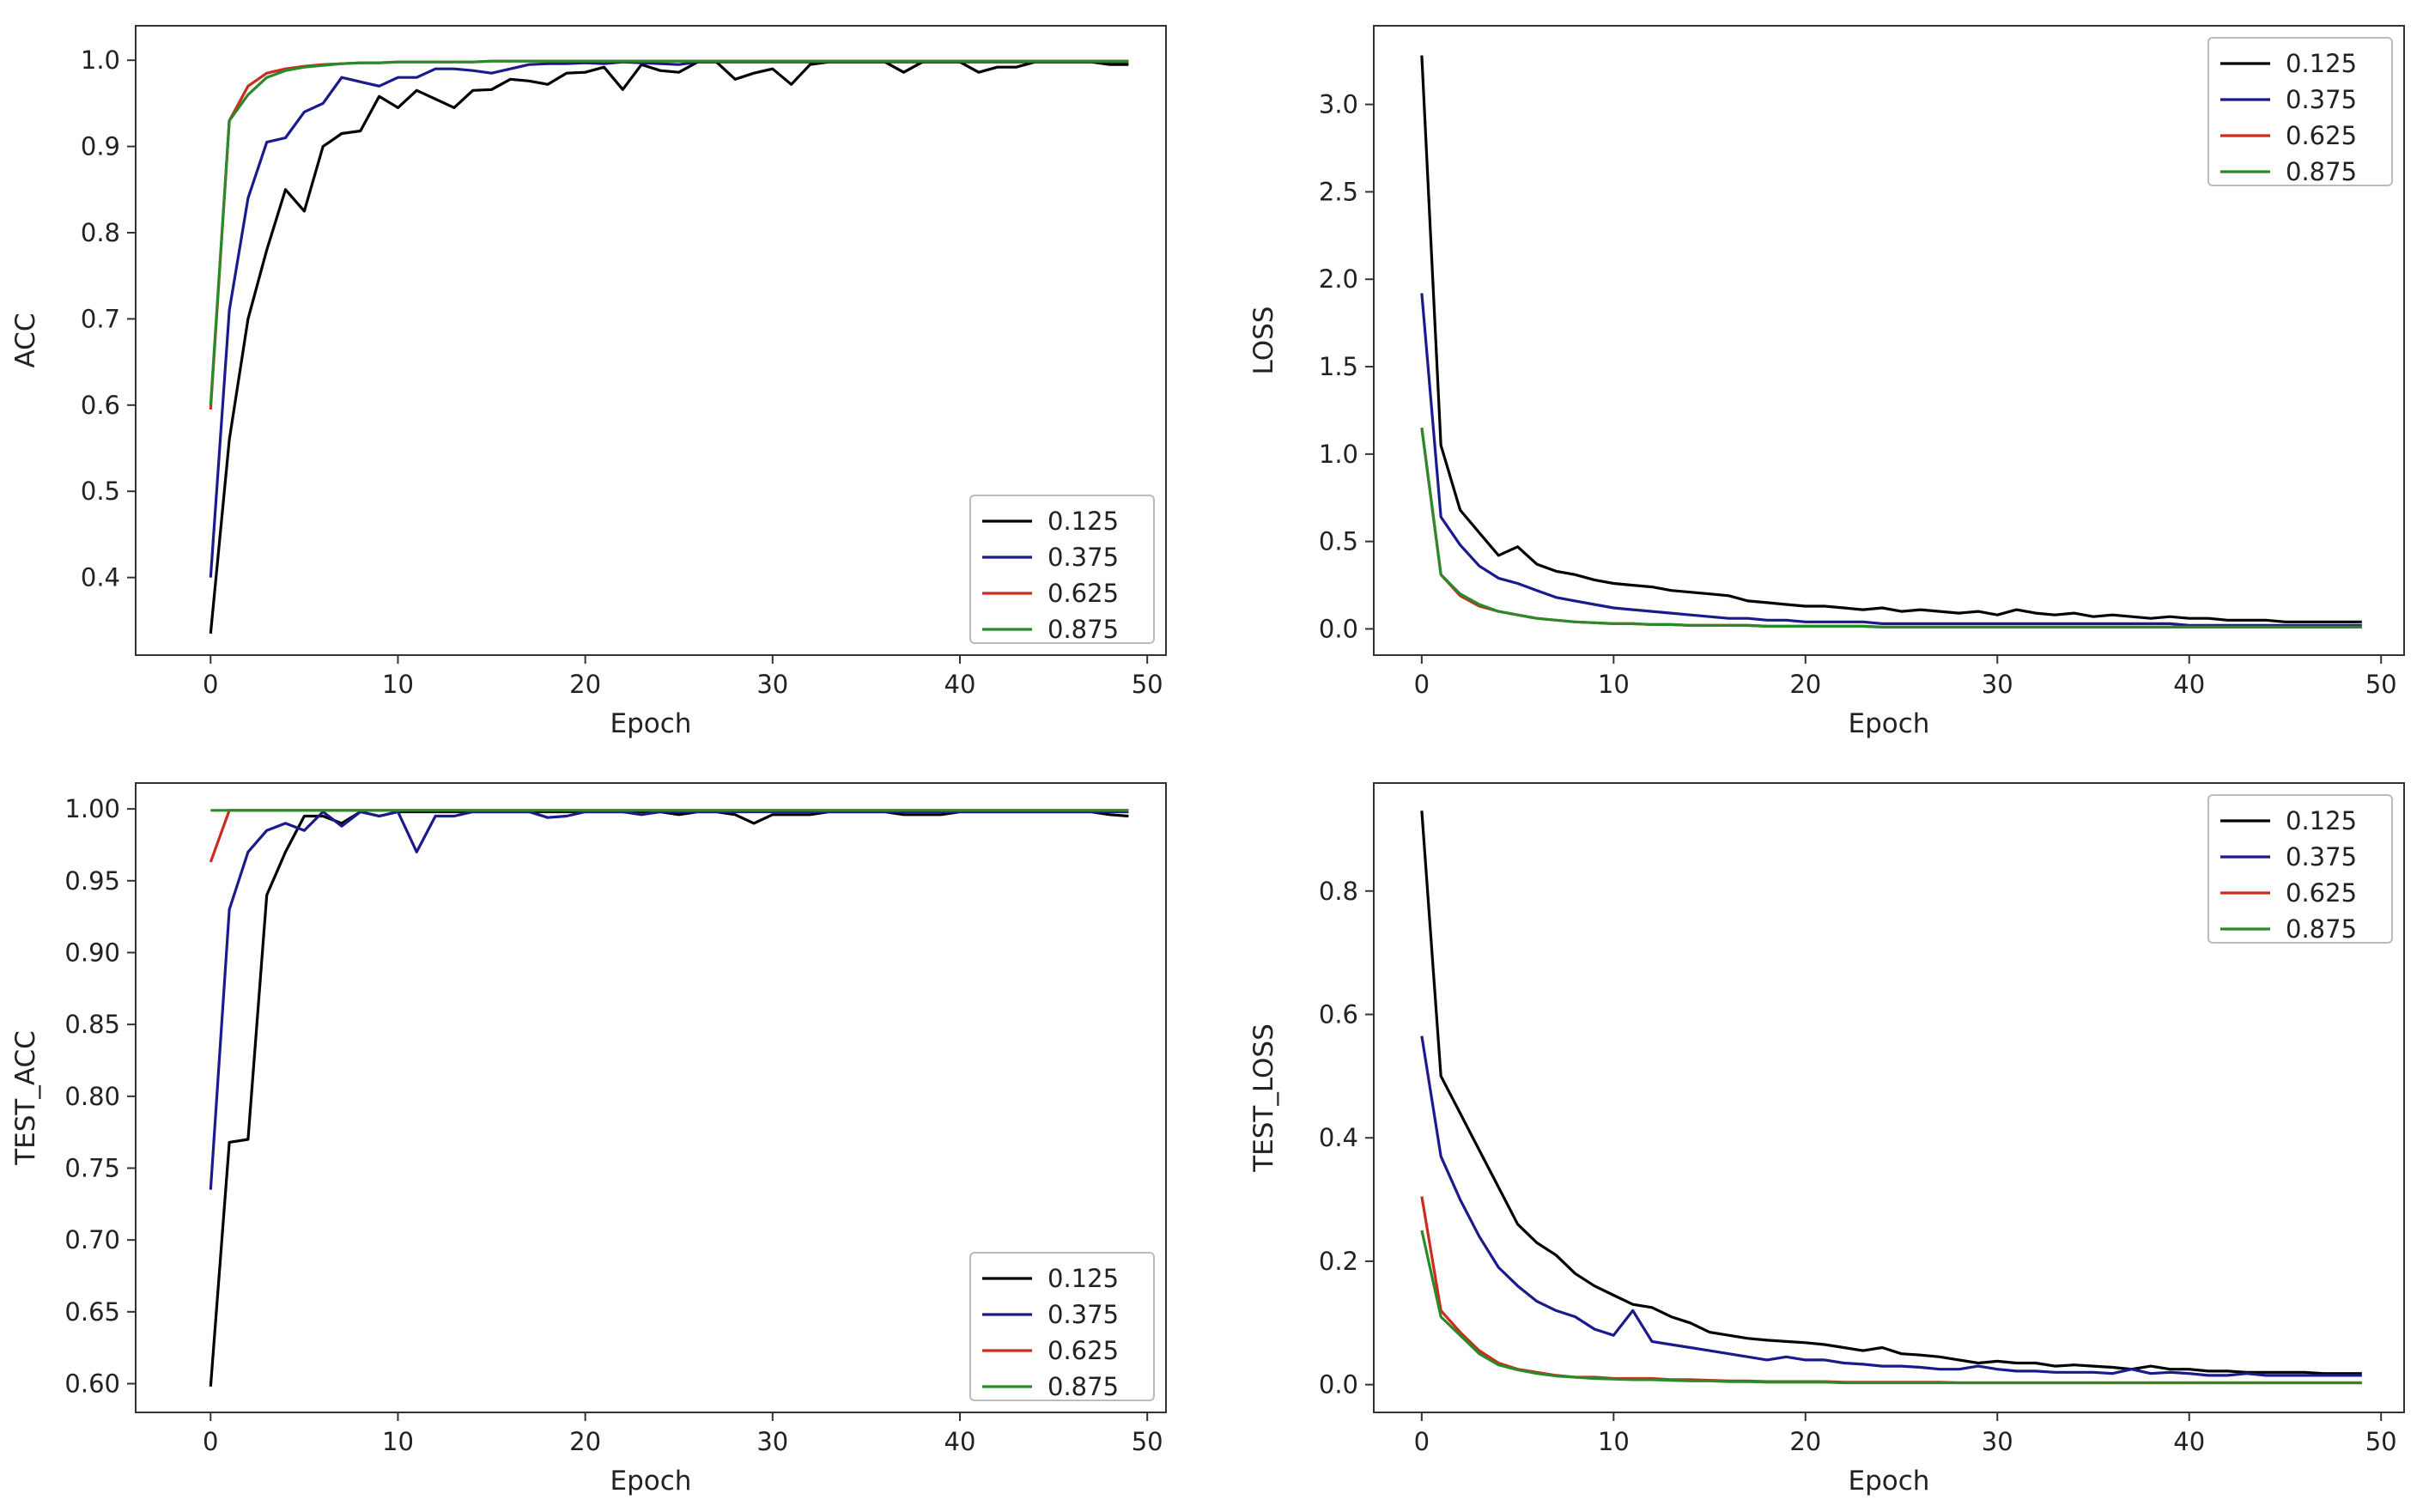 This screenshot has height=1512, width=2429. Describe the element at coordinates (1263, 341) in the screenshot. I see `y-axis-label: LOSS` at that location.